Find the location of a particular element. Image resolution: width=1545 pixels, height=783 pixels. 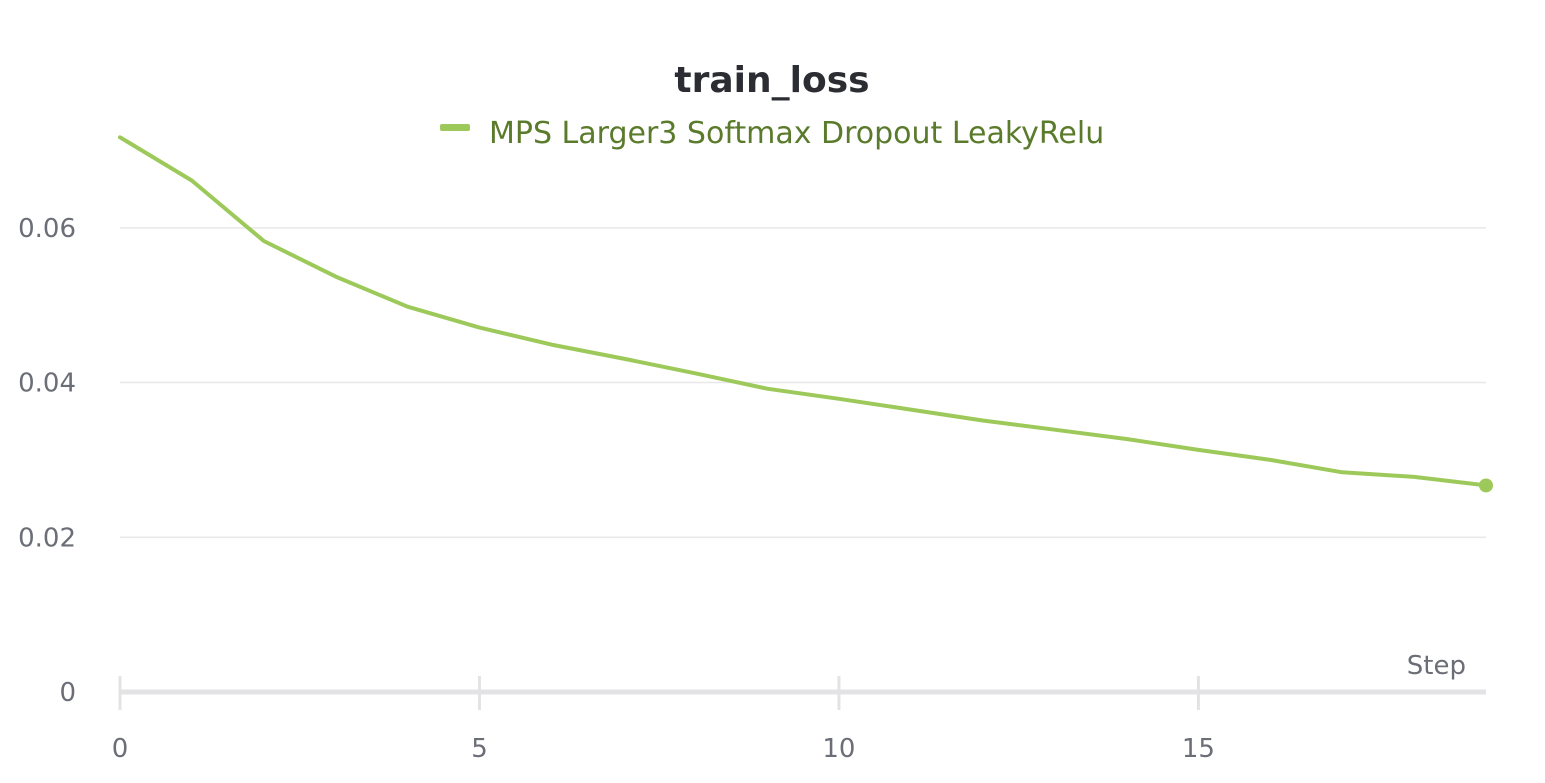

y-tick-label: 0.06 is located at coordinates (47, 229).